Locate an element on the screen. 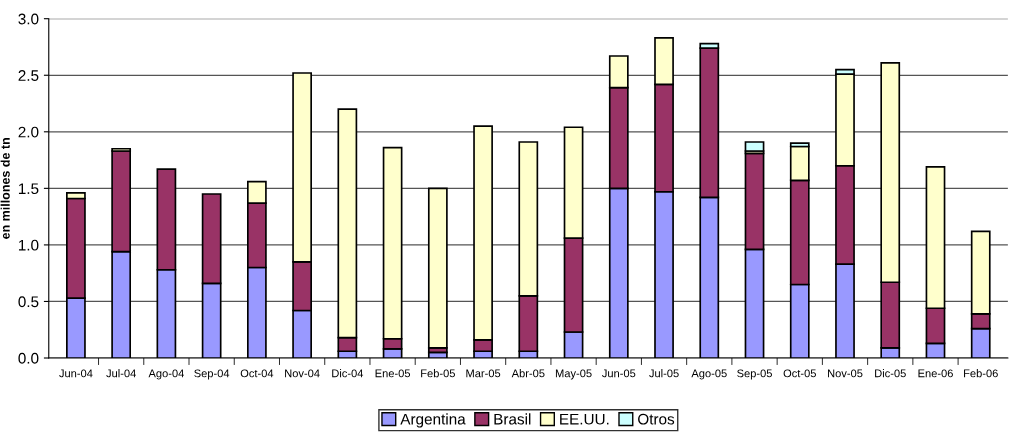 This screenshot has width=1016, height=435. x-tick-label: Sep-04 is located at coordinates (212, 374).